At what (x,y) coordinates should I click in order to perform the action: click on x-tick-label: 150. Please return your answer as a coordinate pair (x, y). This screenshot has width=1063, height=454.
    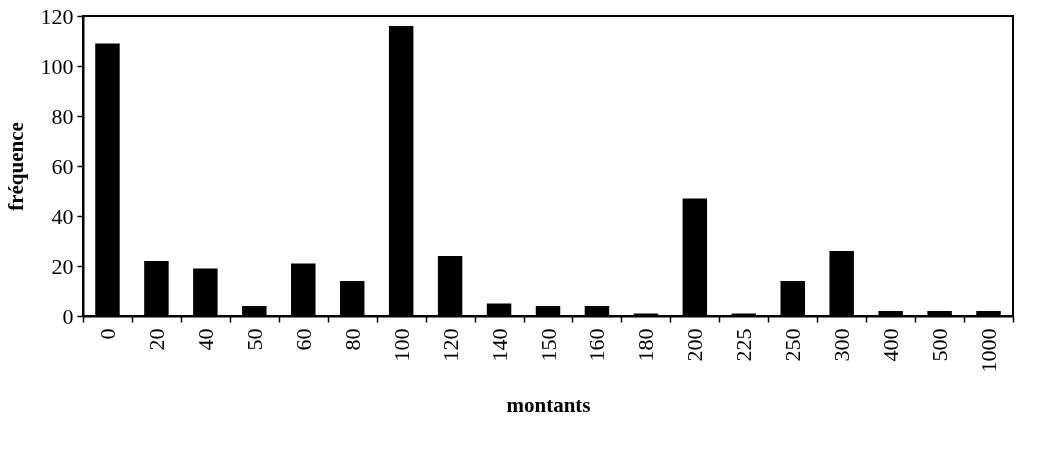
    Looking at the image, I should click on (548, 345).